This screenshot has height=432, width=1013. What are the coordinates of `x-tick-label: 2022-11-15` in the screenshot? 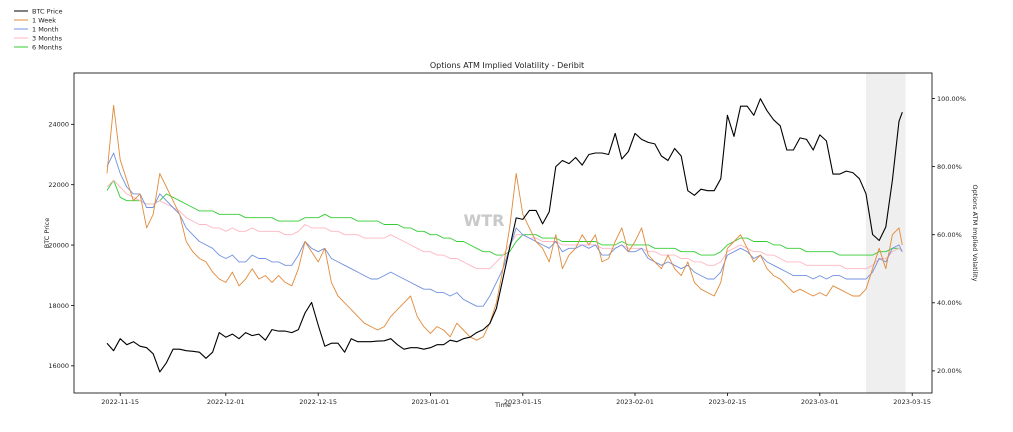 It's located at (120, 402).